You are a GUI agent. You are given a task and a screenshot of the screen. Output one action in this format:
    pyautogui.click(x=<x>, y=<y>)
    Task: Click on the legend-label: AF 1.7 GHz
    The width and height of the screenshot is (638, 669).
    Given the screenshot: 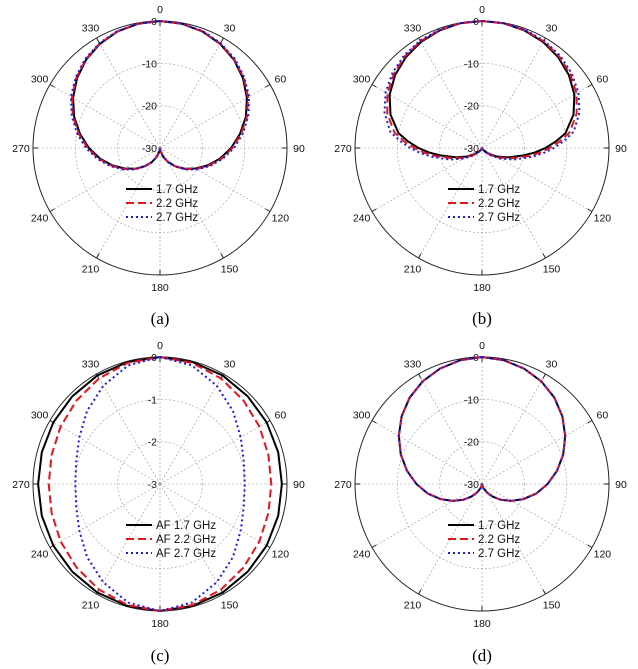 What is the action you would take?
    pyautogui.click(x=186, y=526)
    